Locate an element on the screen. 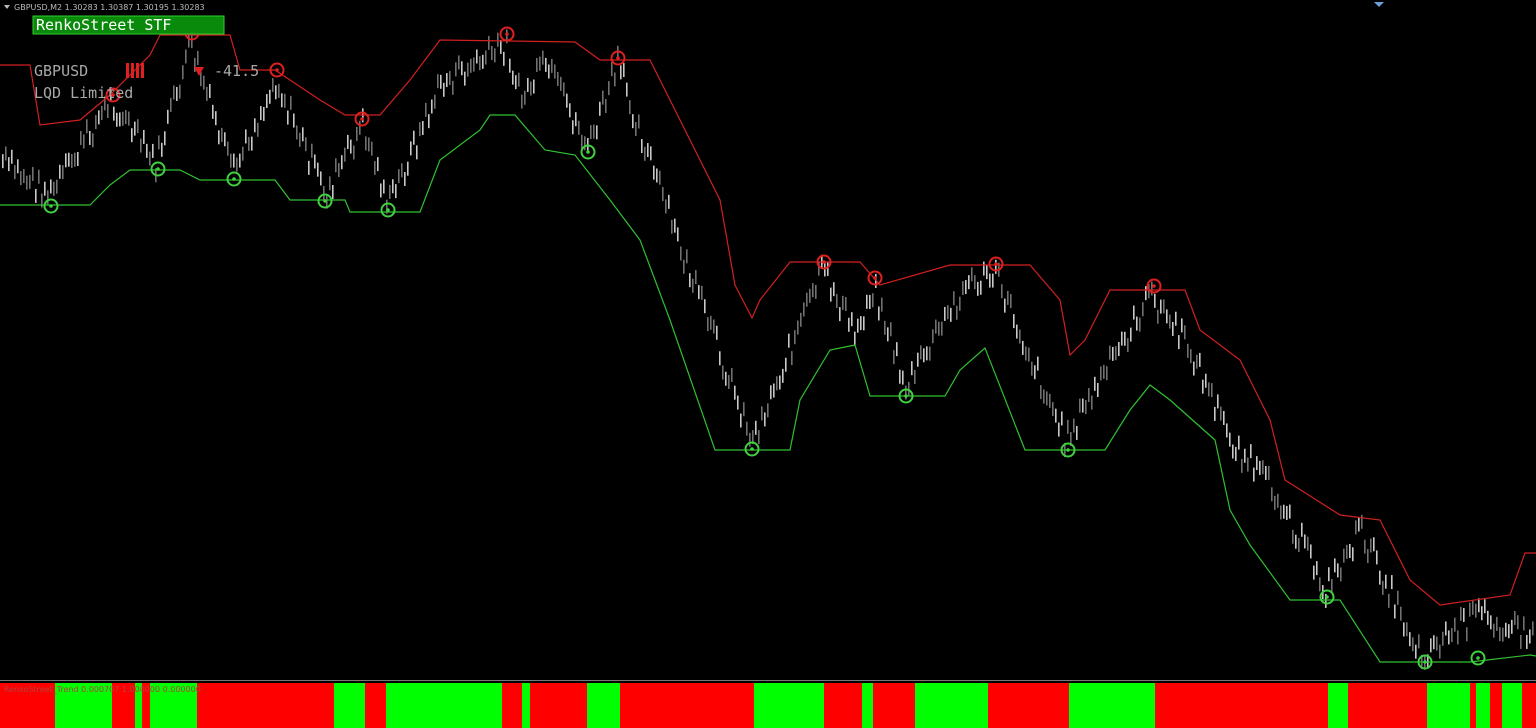  buy-dot is located at coordinates (1068, 450).